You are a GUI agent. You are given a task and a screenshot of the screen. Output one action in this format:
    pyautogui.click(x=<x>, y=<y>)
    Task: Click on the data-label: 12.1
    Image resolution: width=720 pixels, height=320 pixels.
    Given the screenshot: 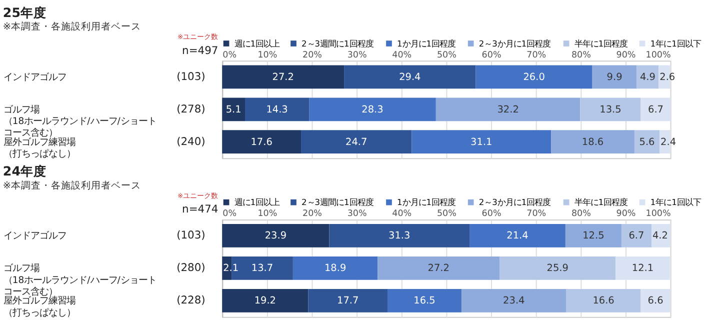 What is the action you would take?
    pyautogui.click(x=643, y=268)
    